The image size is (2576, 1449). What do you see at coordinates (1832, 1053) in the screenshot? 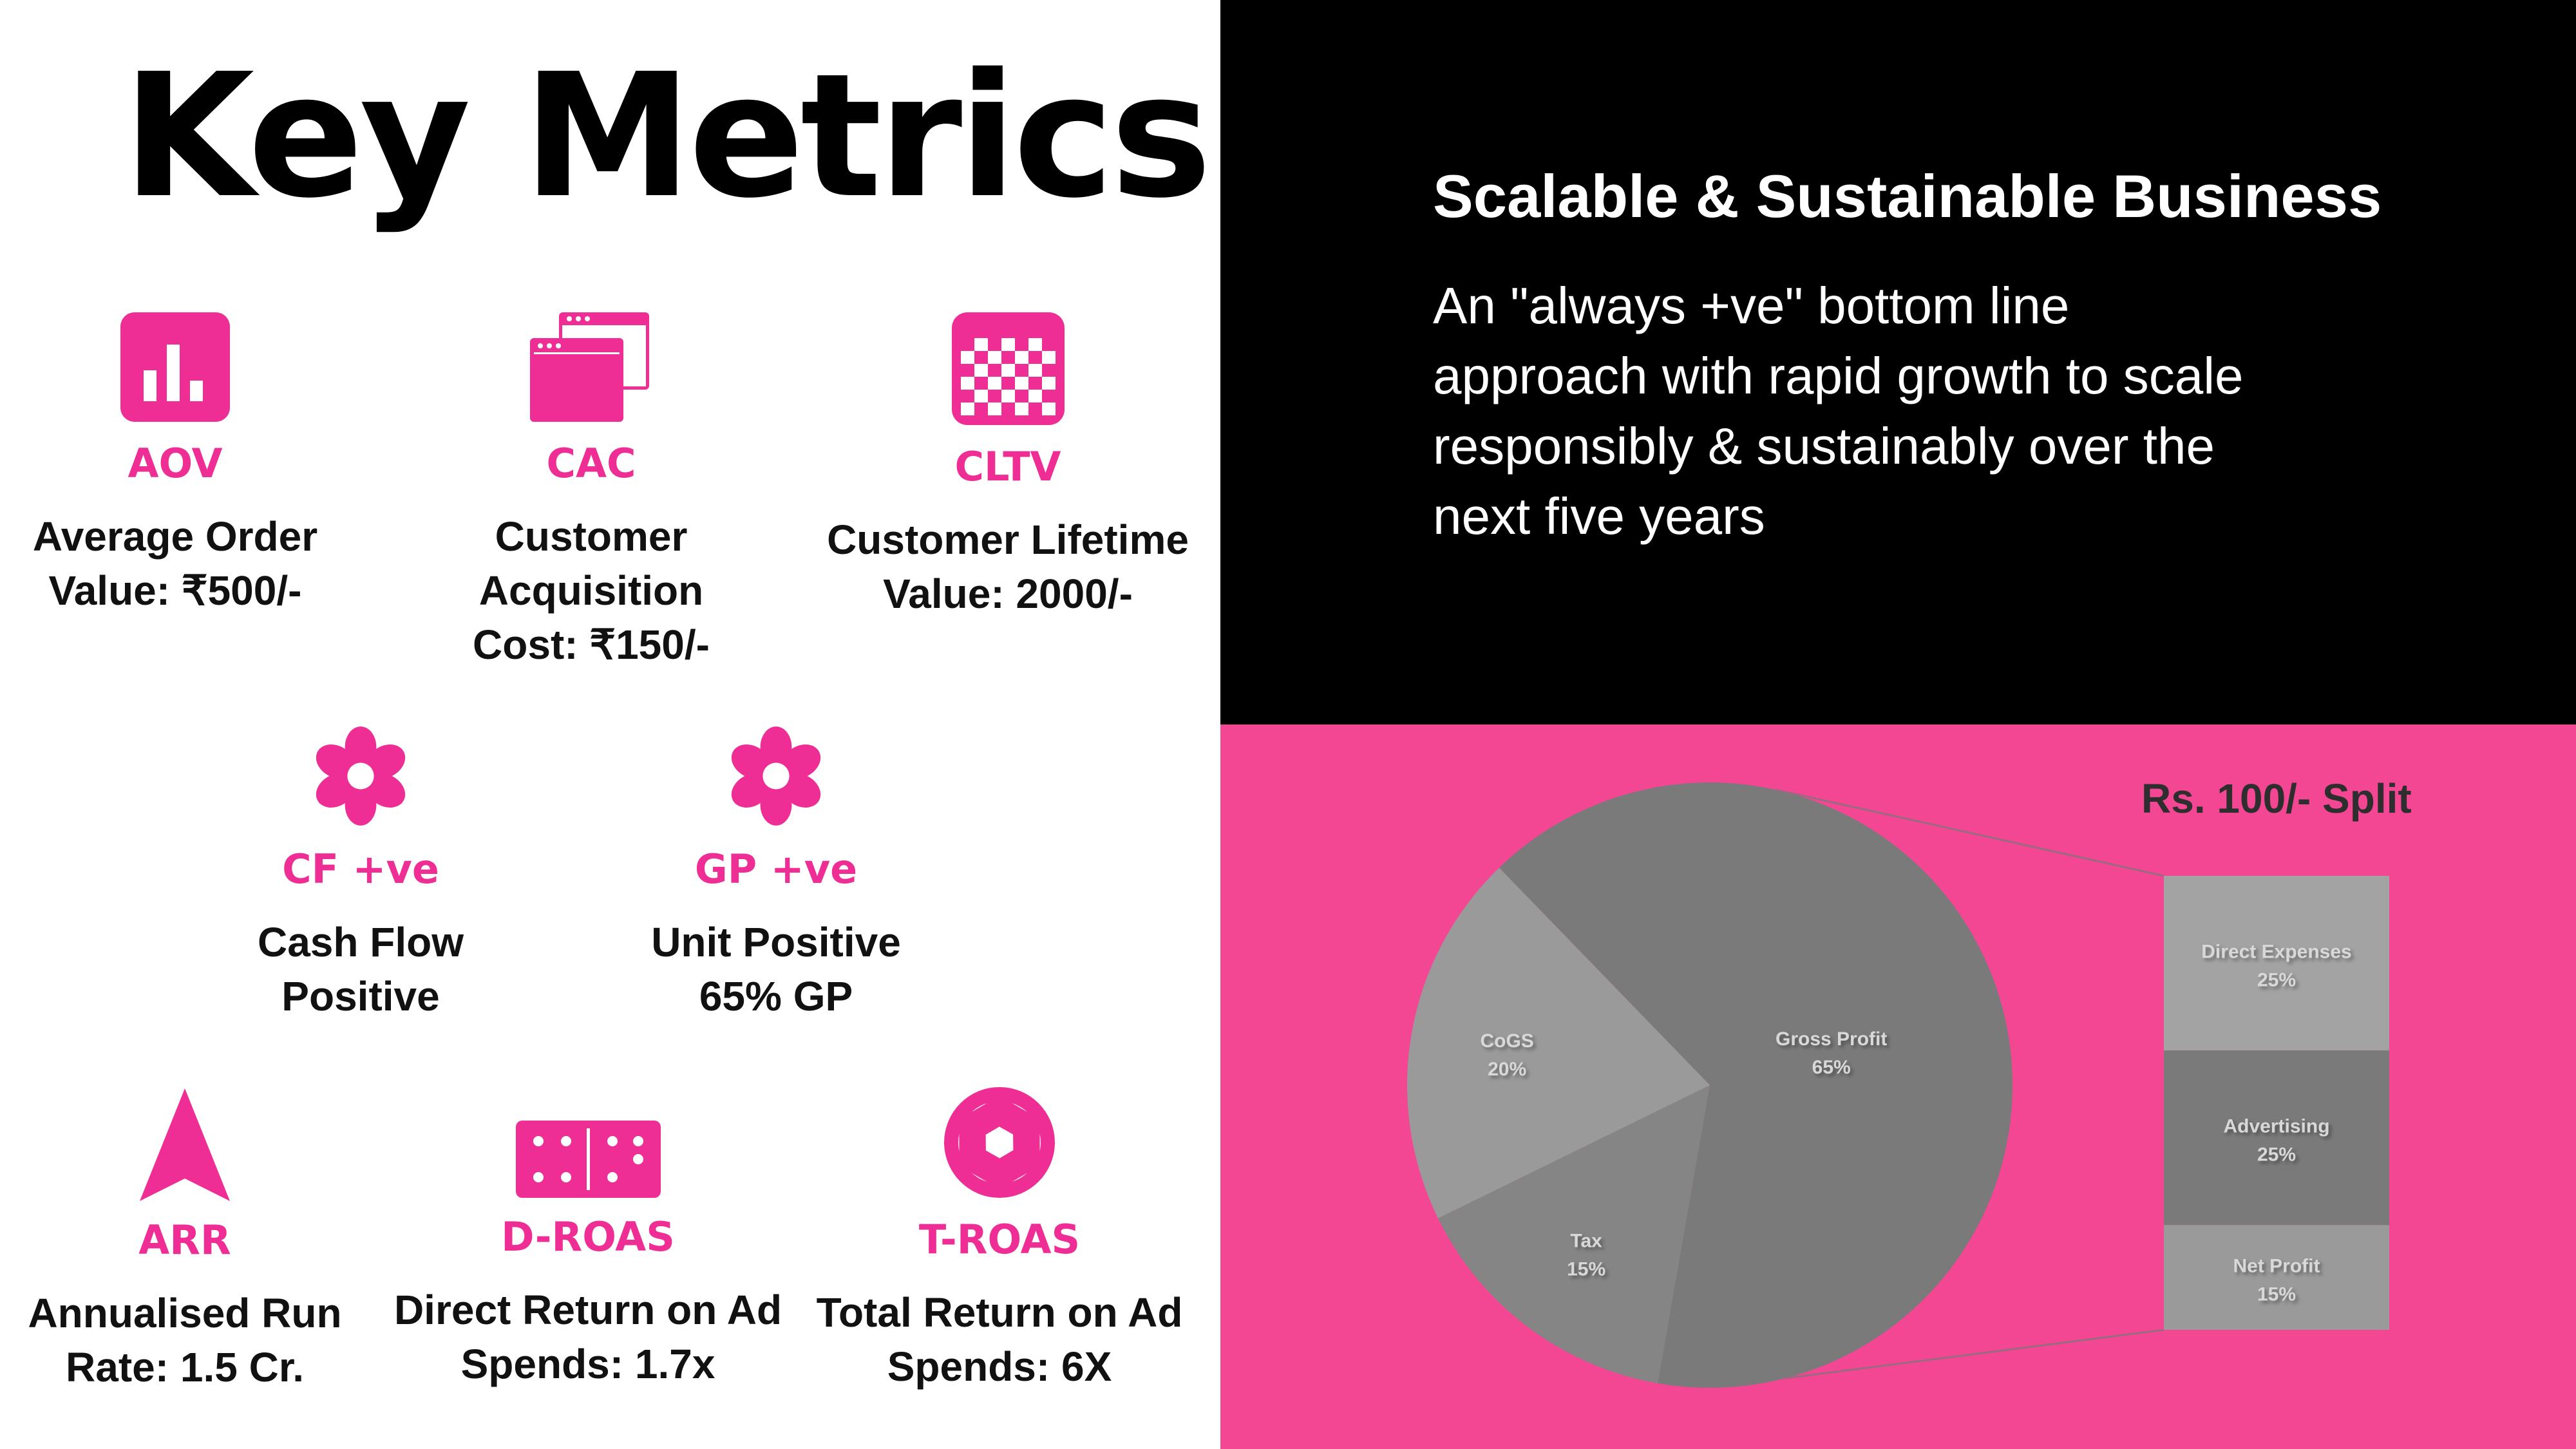
I see `slice-label: Gross Profit 65%` at bounding box center [1832, 1053].